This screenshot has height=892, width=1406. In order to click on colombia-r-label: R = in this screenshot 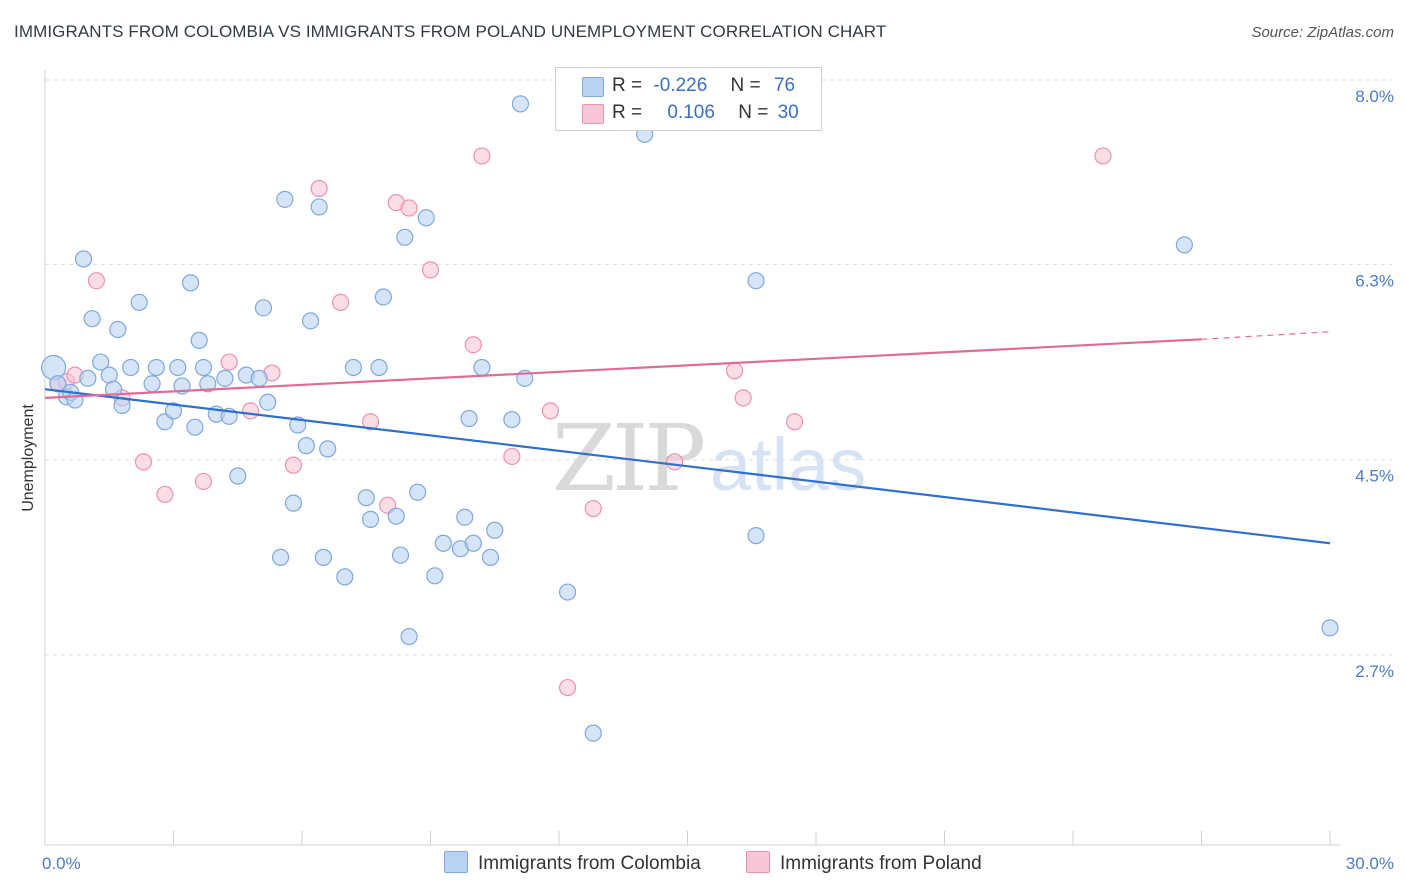, I will do `click(627, 85)`.